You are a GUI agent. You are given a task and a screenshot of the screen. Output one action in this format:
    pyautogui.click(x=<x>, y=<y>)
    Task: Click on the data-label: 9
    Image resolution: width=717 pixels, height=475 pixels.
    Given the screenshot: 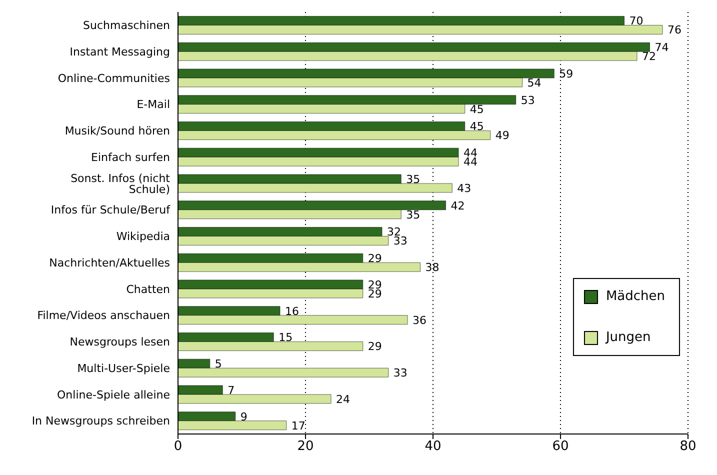 What is the action you would take?
    pyautogui.click(x=244, y=417)
    